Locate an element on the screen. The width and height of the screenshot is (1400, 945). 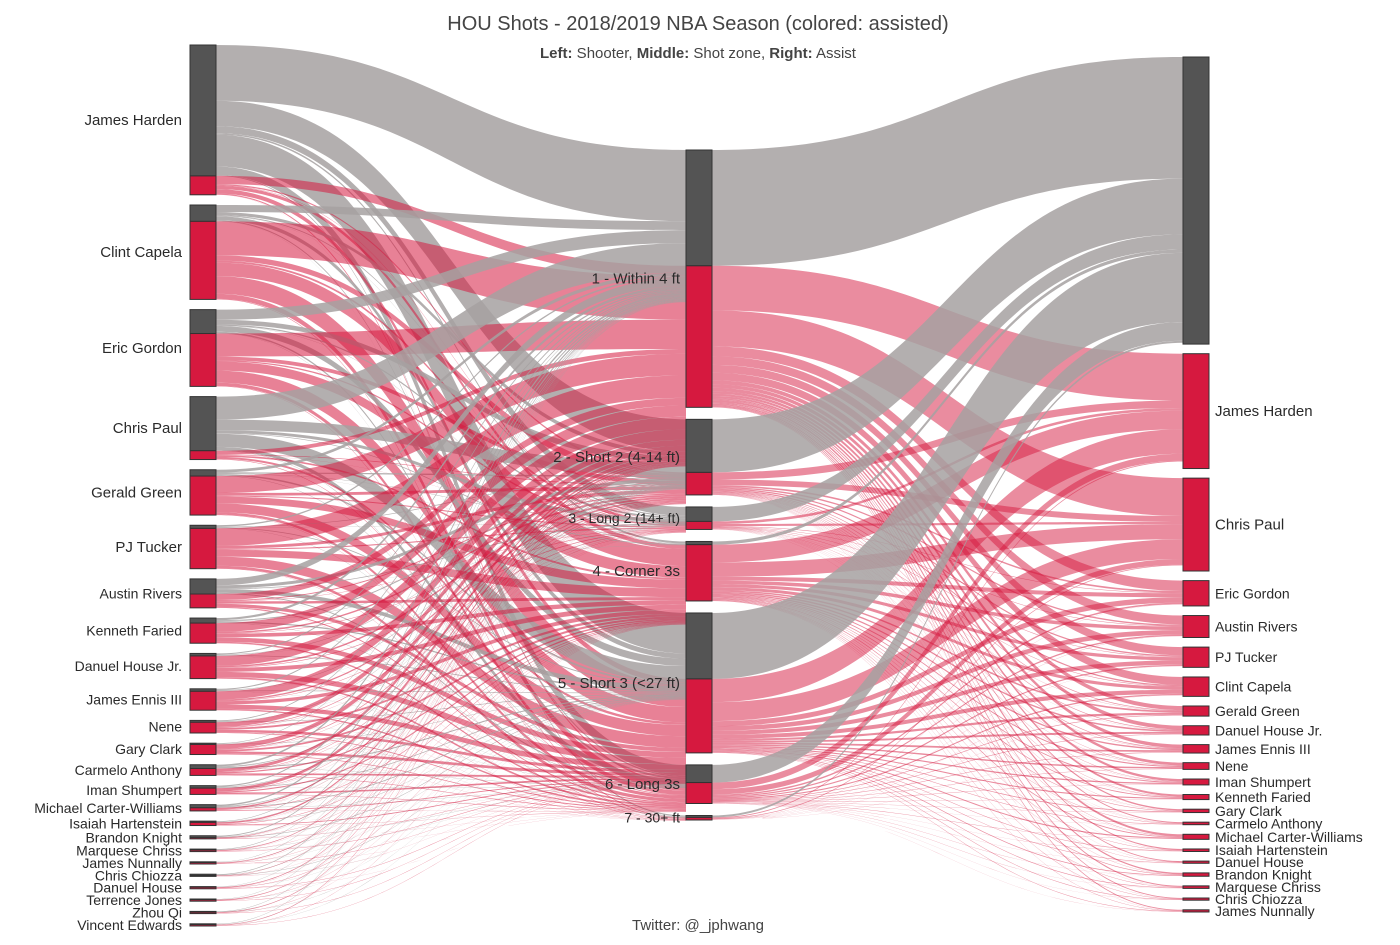
shooter-carmelo-anthony-node is located at coordinates (203, 770).